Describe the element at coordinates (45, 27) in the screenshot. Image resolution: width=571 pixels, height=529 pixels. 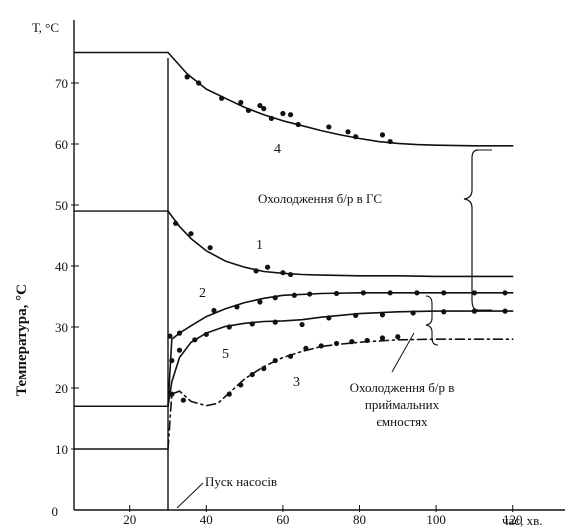
I see `y-axis-top-label: Т, °С` at that location.